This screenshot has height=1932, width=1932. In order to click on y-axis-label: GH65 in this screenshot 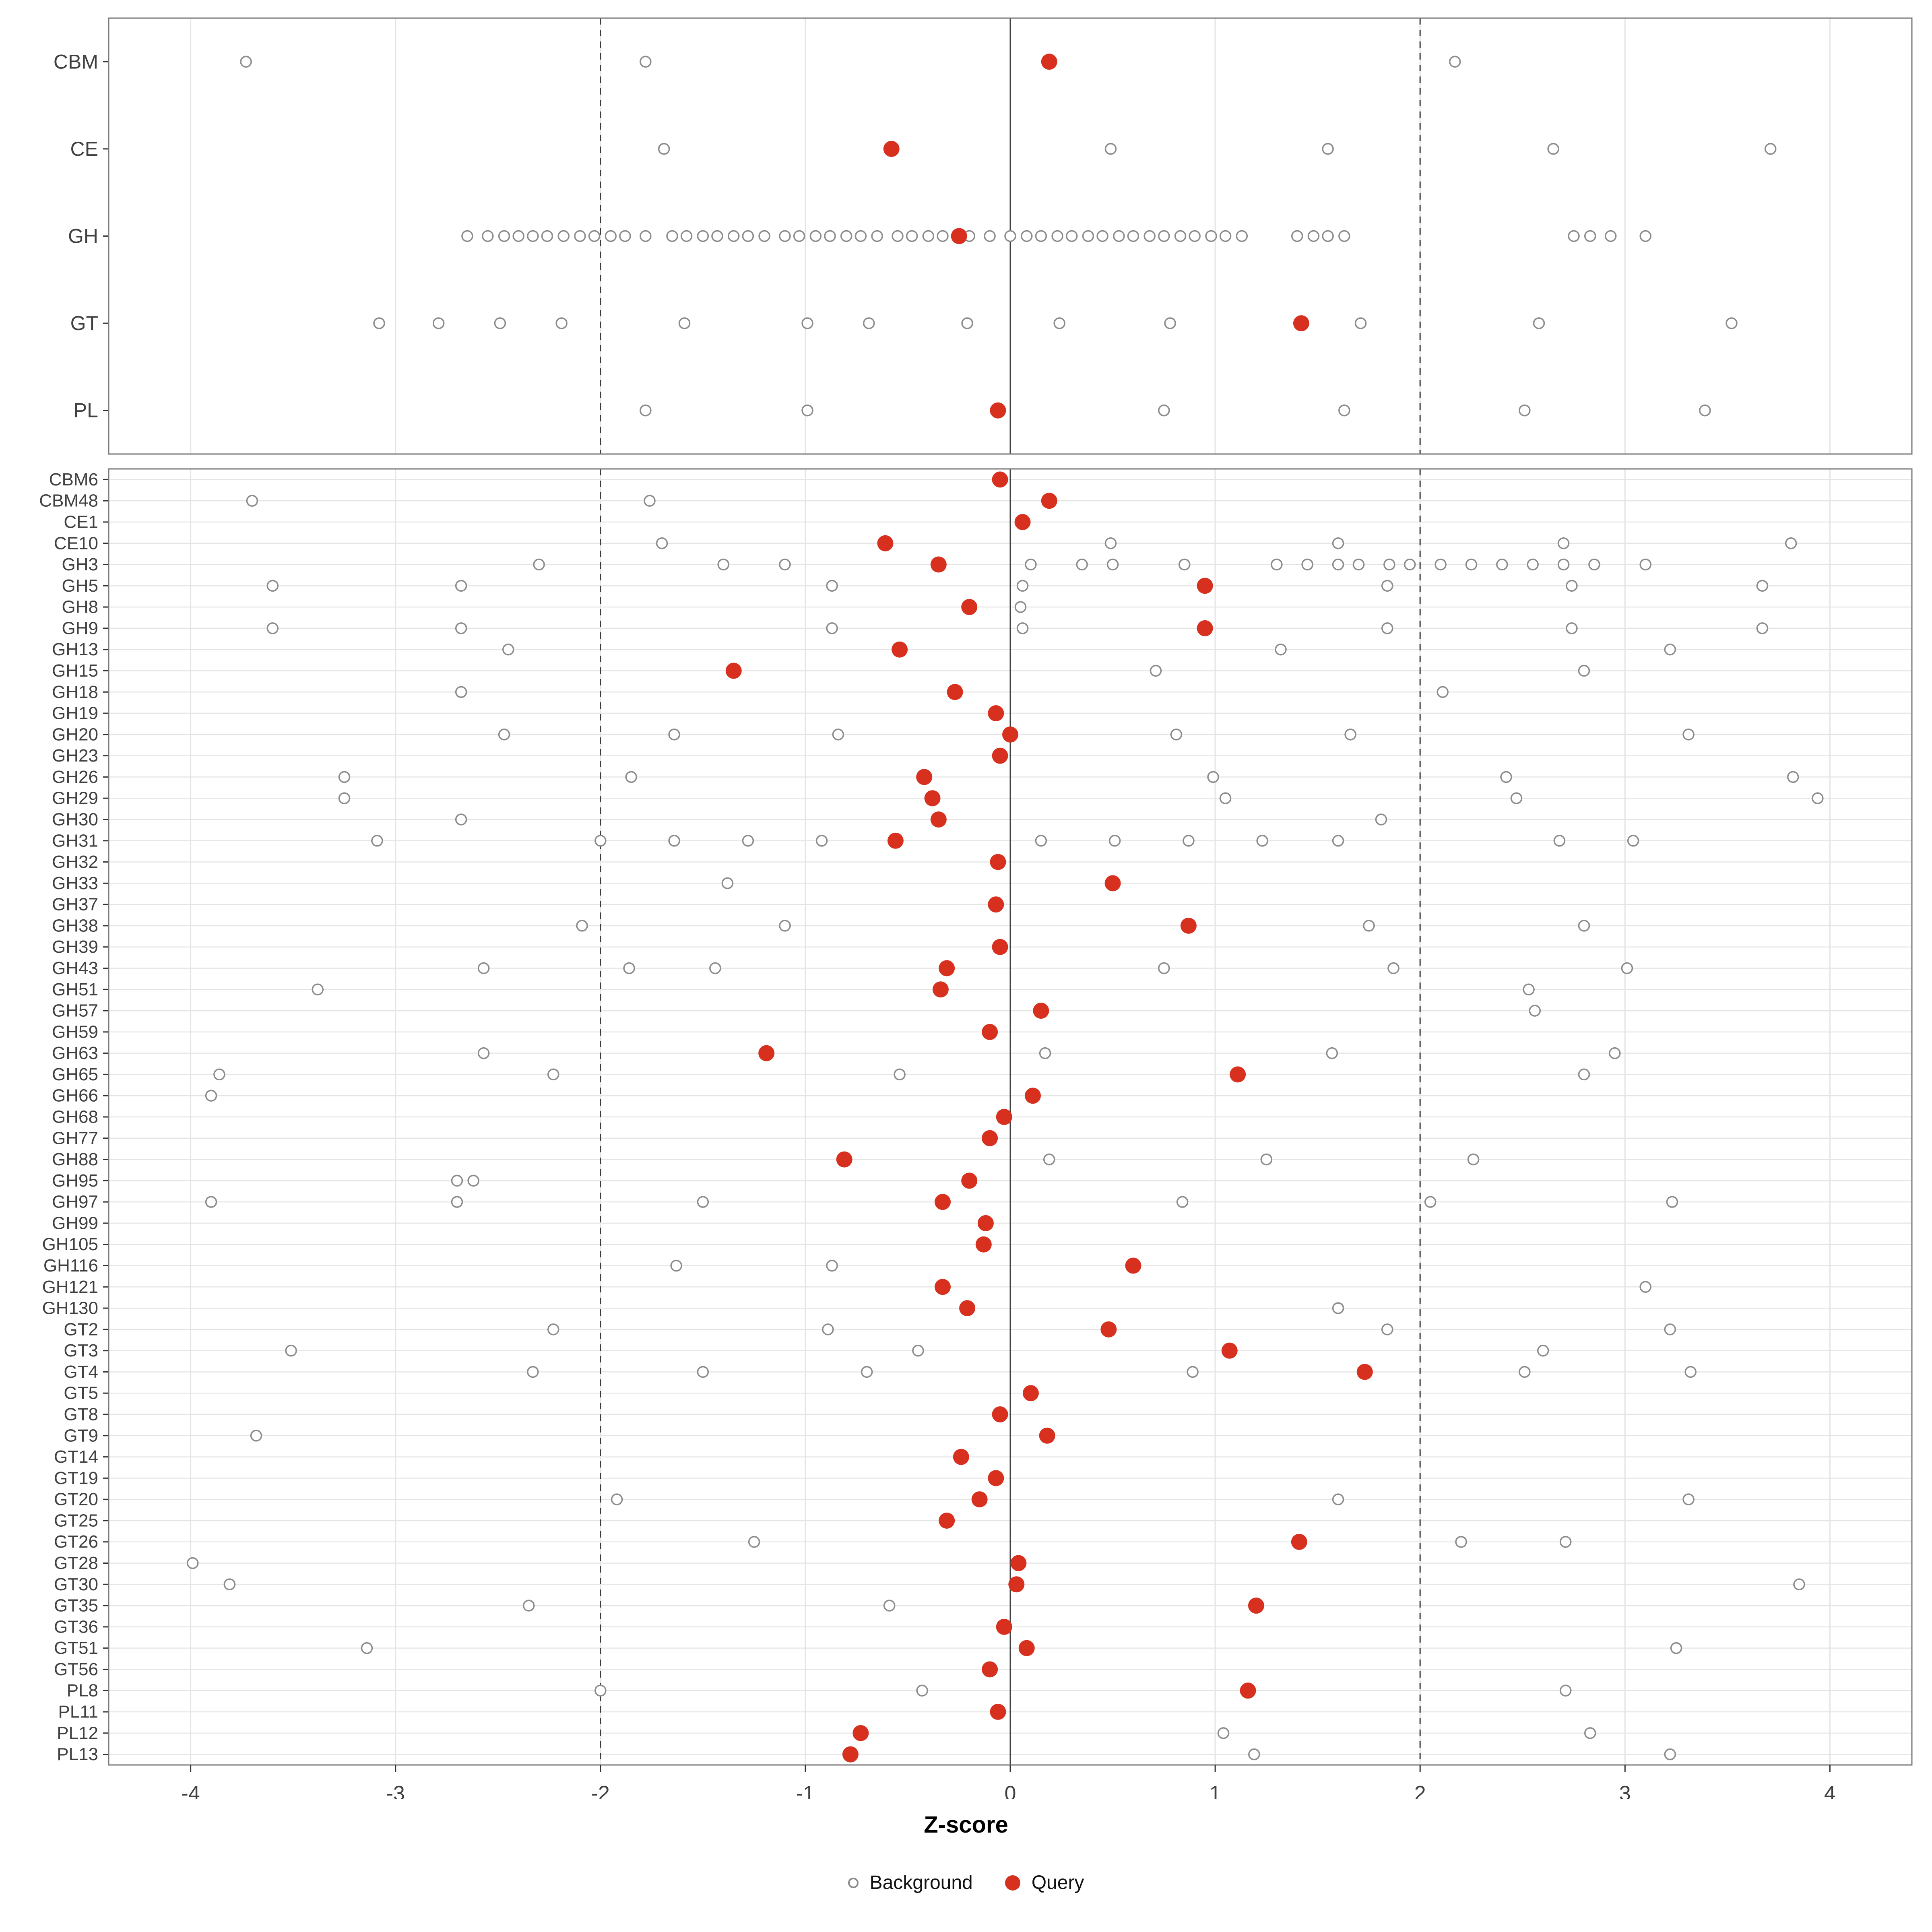, I will do `click(75, 1074)`.